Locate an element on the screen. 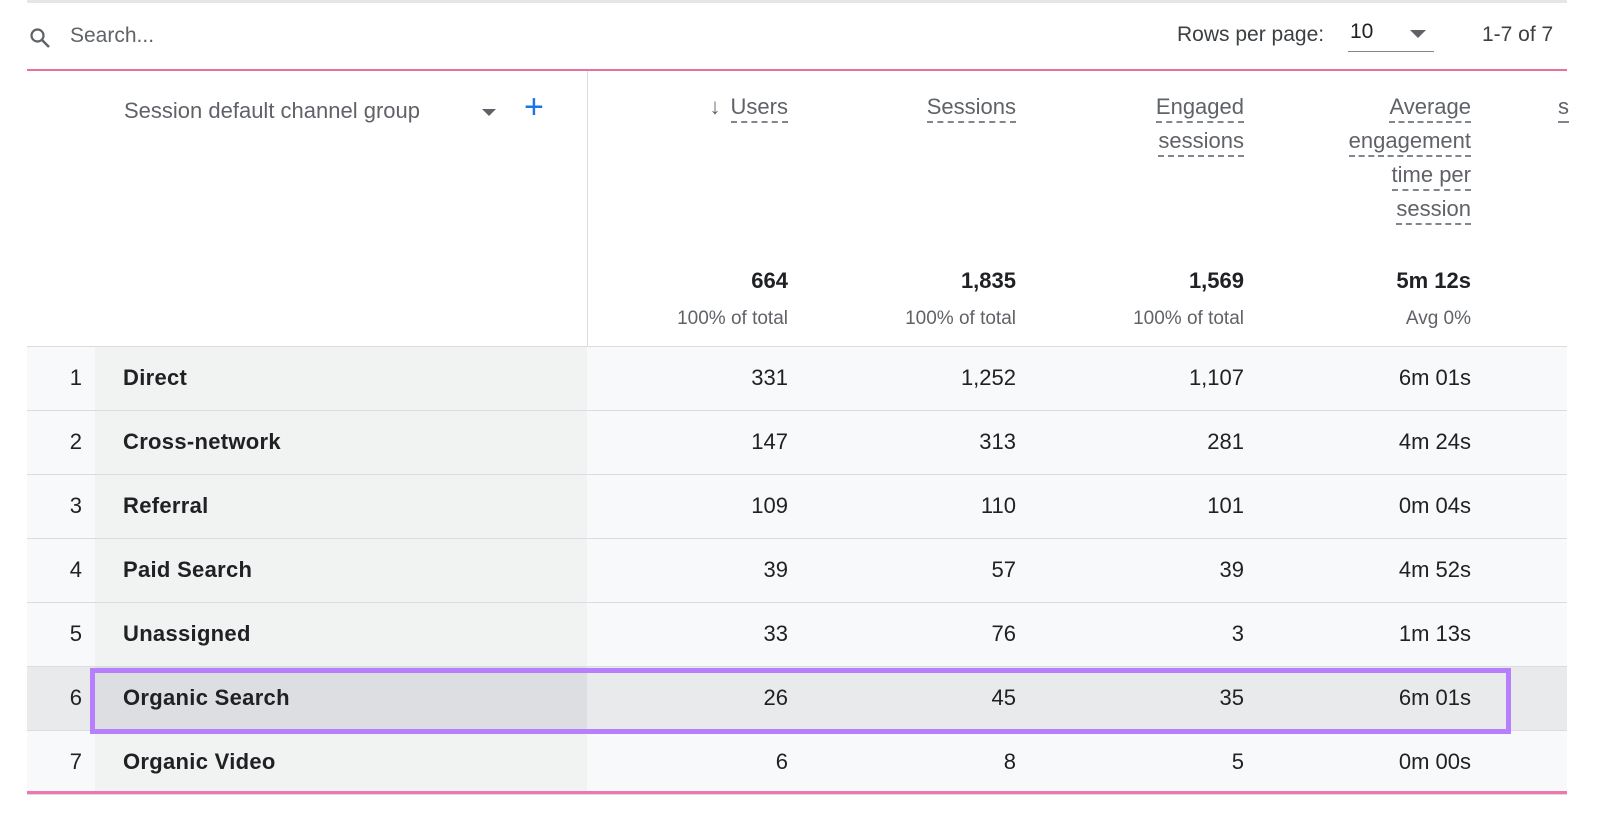  chevron-down-icon is located at coordinates (1418, 34).